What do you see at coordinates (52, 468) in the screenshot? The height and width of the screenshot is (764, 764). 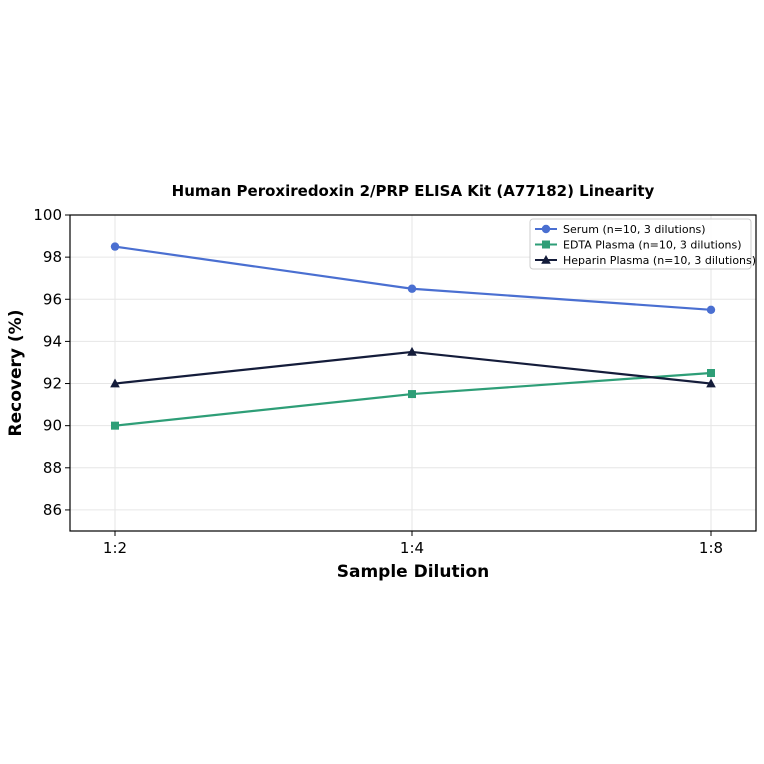 I see `y-tick-label: 88` at bounding box center [52, 468].